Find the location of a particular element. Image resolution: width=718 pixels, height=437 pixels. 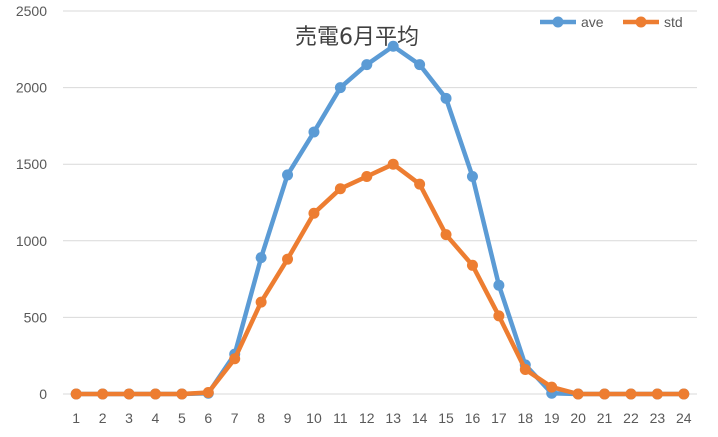

x-tick-label: 21 is located at coordinates (605, 418).